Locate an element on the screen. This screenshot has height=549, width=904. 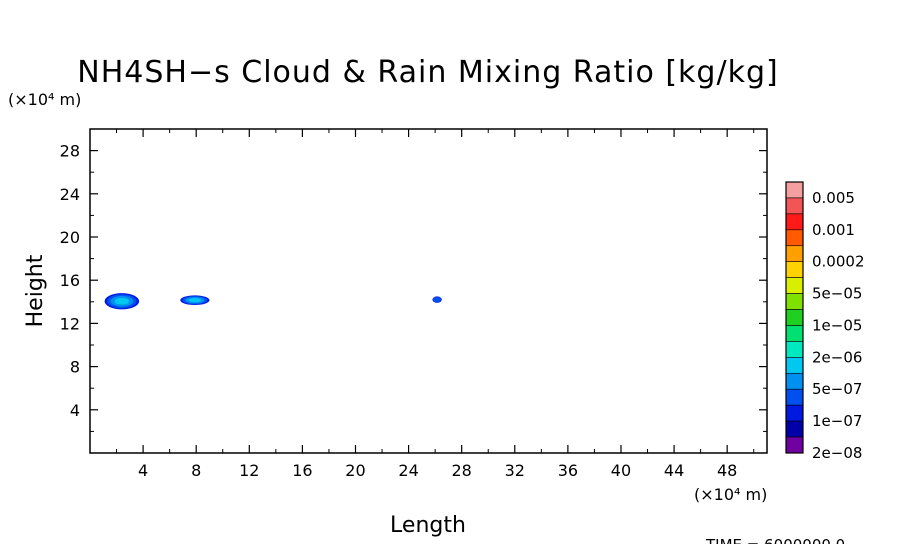
colorbar-label: 2e−08 is located at coordinates (837, 453).